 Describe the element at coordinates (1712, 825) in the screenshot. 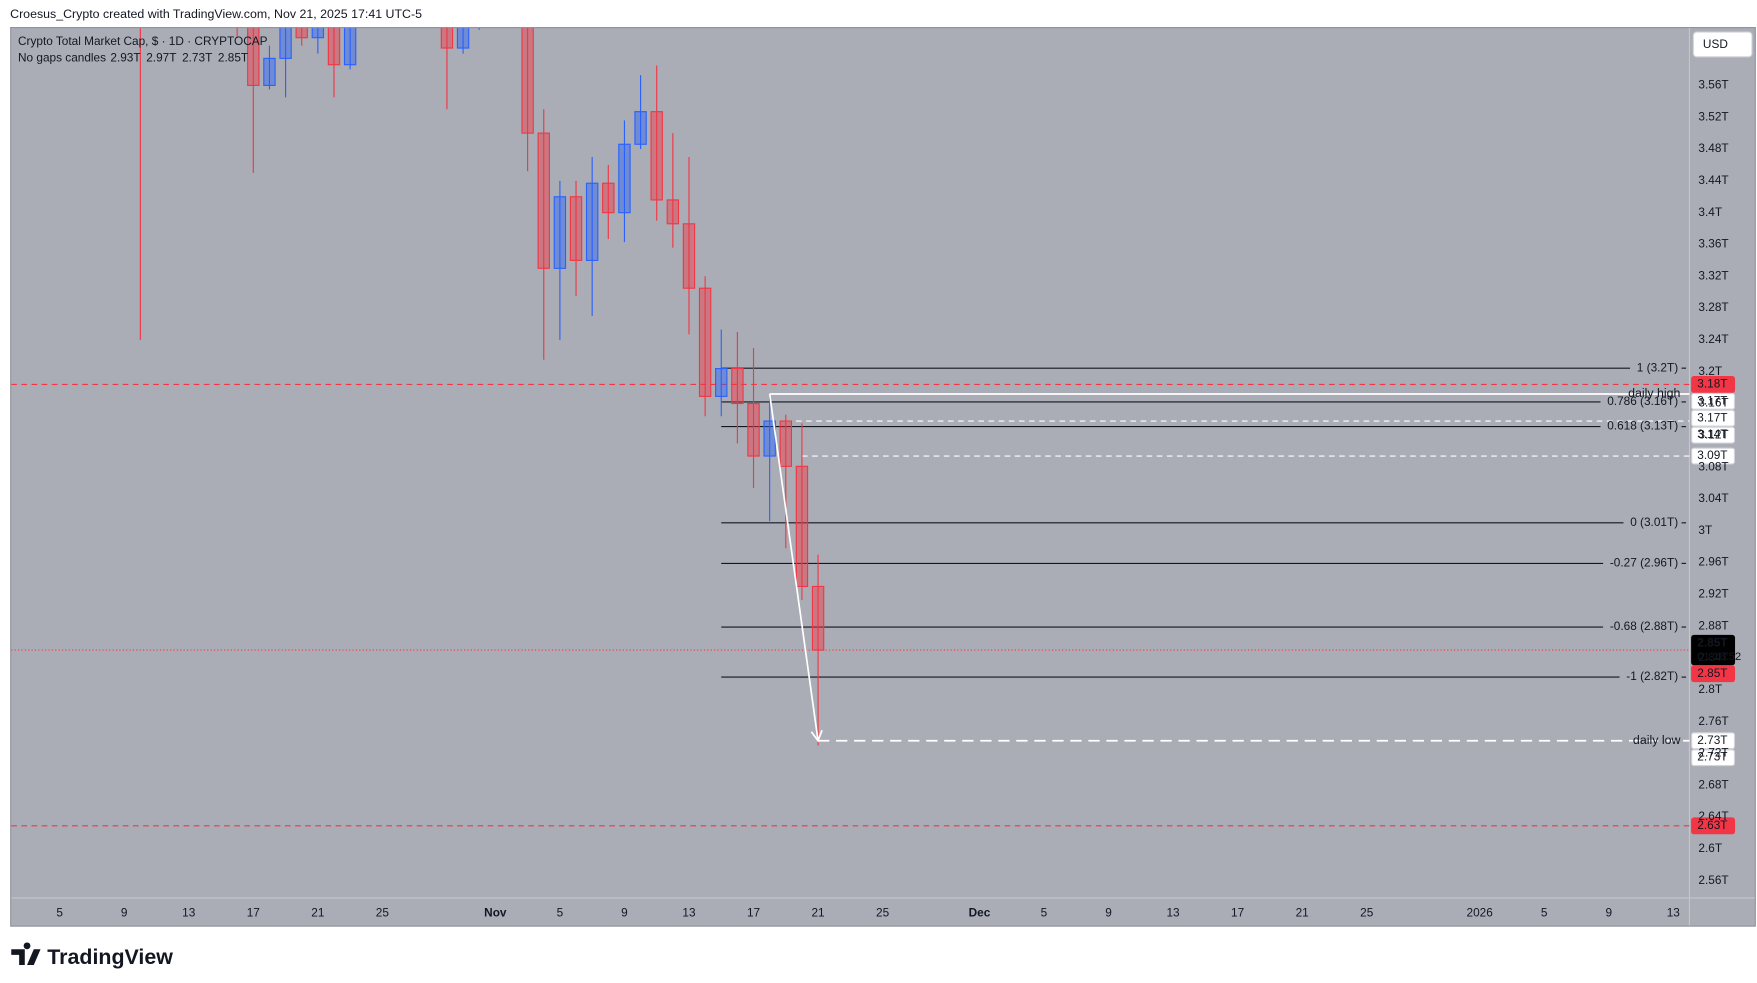

I see `price-label: 2.63T` at that location.